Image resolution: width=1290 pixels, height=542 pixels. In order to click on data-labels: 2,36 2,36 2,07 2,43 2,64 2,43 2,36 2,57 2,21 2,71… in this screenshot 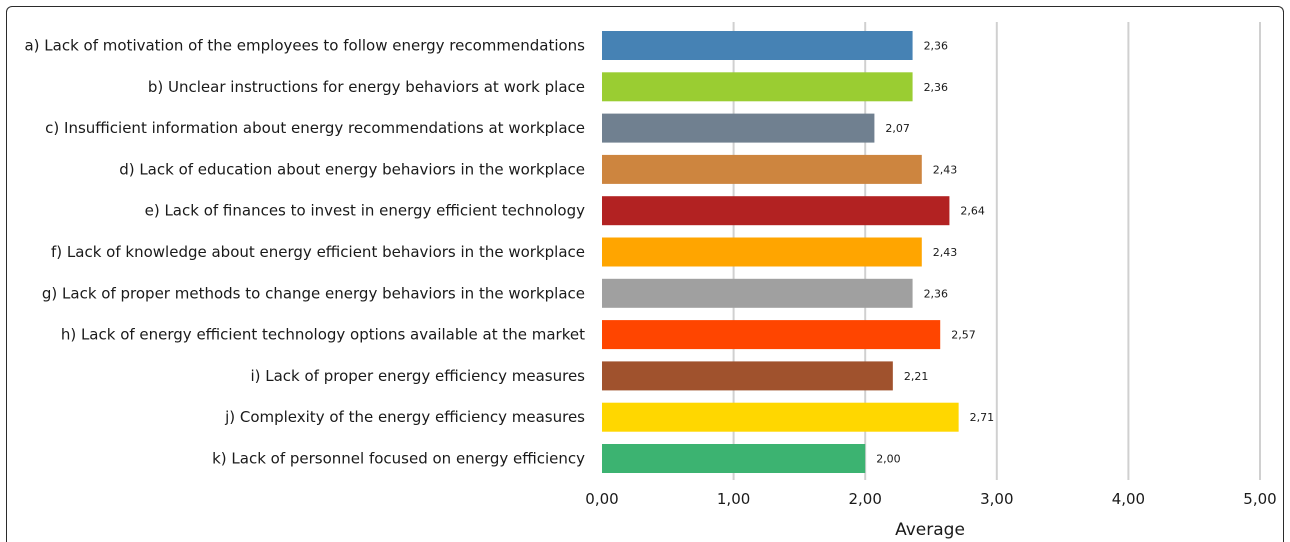, I will do `click(935, 253)`.